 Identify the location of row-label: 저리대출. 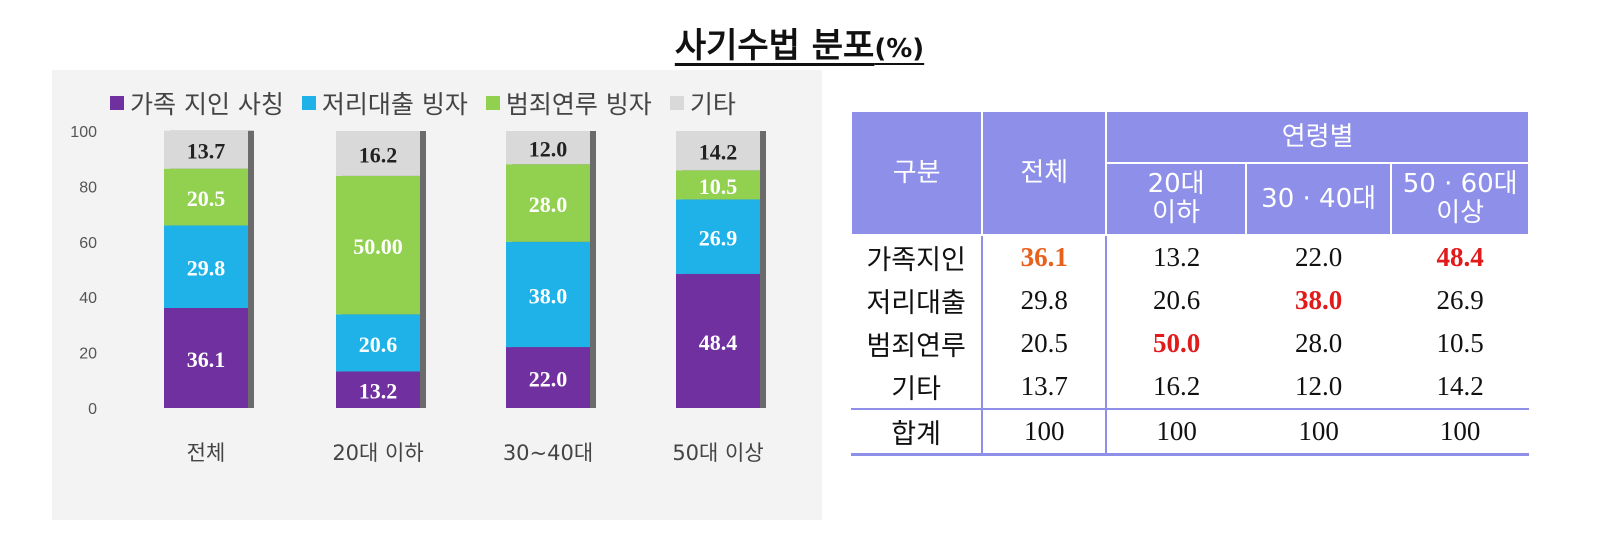
(917, 300).